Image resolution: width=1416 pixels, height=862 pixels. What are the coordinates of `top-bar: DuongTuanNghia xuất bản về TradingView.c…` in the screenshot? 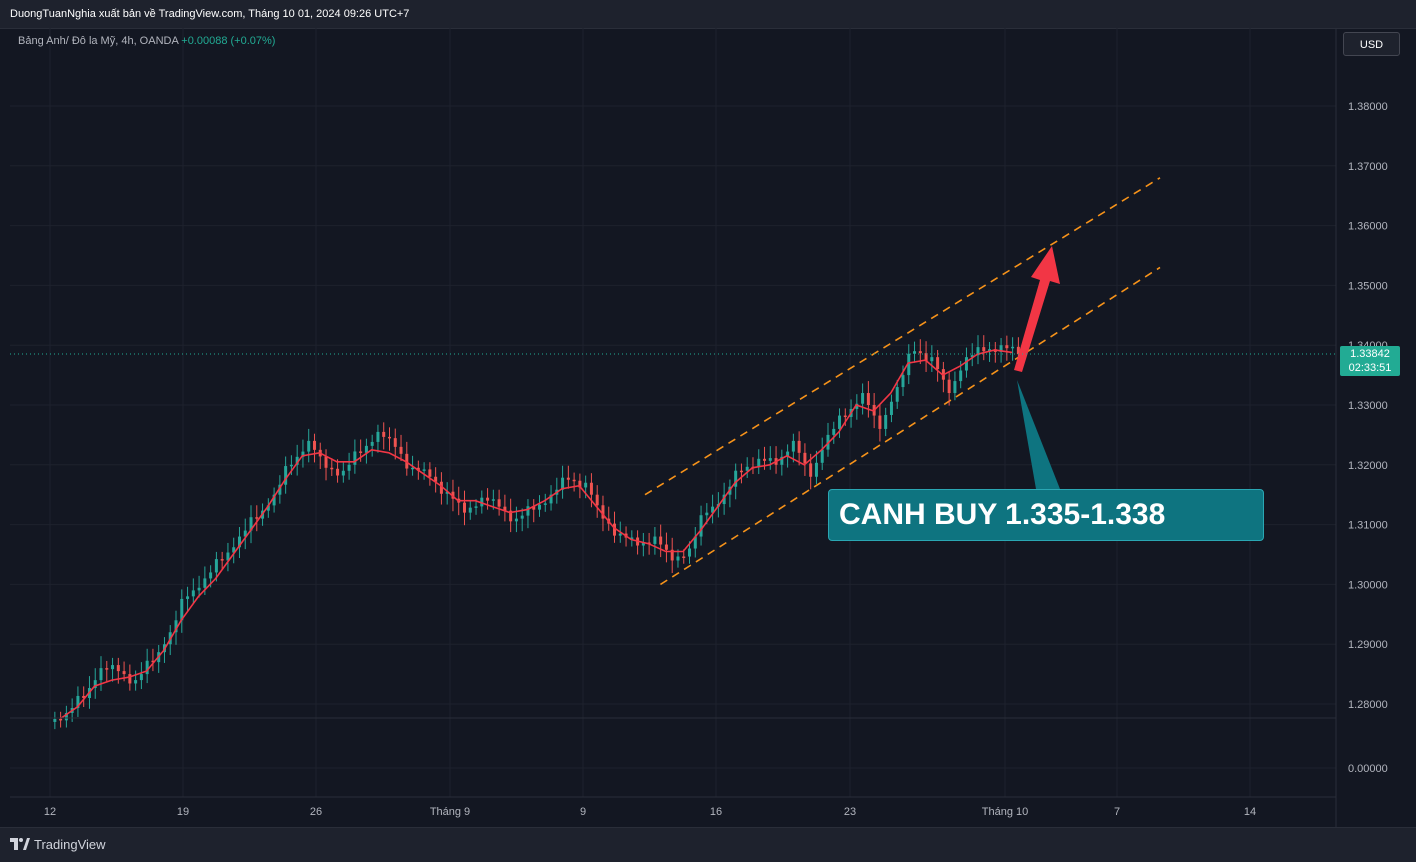 It's located at (708, 14).